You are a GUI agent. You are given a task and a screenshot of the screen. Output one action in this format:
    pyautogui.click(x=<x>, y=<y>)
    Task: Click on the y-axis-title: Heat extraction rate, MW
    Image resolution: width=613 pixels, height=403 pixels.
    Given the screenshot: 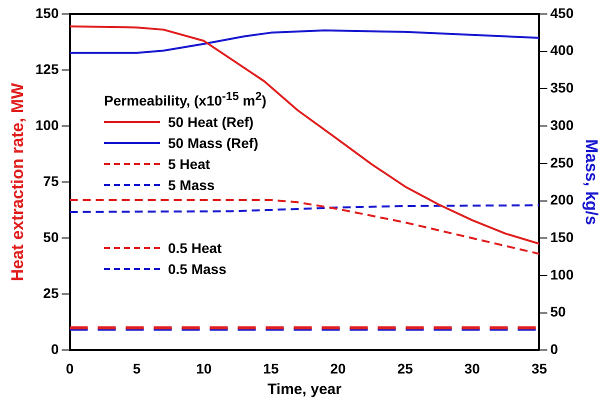 What is the action you would take?
    pyautogui.click(x=17, y=182)
    